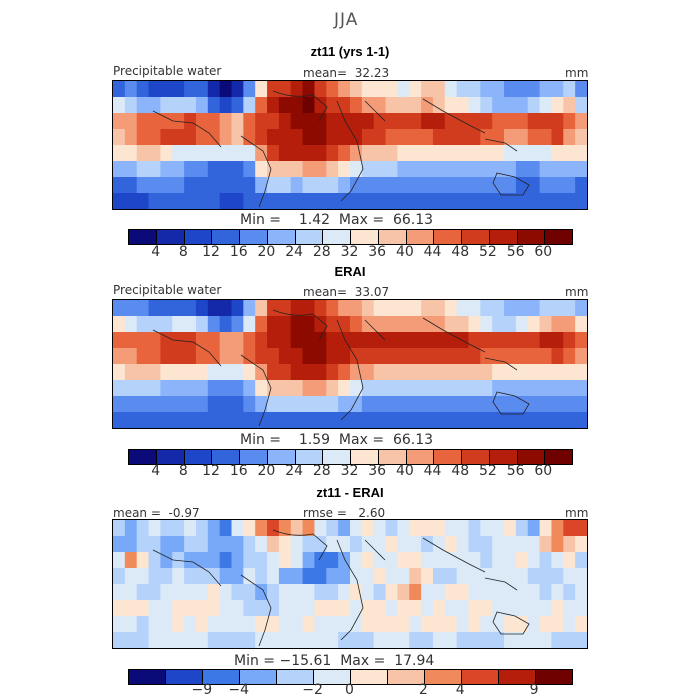 The height and width of the screenshot is (700, 700). I want to click on heatmap-svg, so click(350, 364).